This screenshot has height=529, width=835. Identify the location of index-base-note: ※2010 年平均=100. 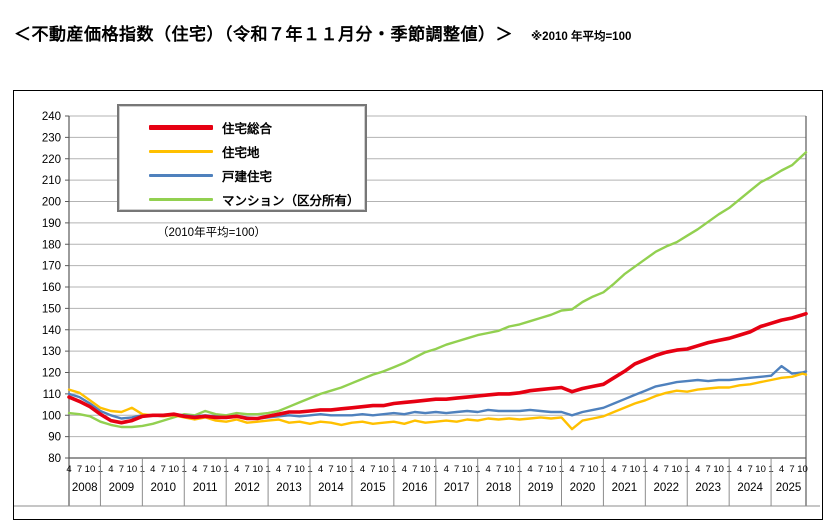
(581, 37).